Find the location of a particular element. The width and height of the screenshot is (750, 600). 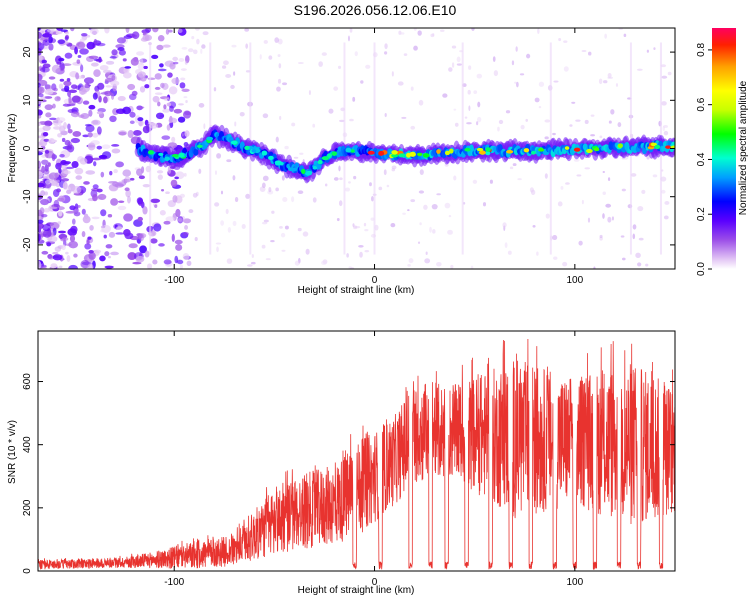

snr-x-label: Height of straight line (km) is located at coordinates (356, 590).